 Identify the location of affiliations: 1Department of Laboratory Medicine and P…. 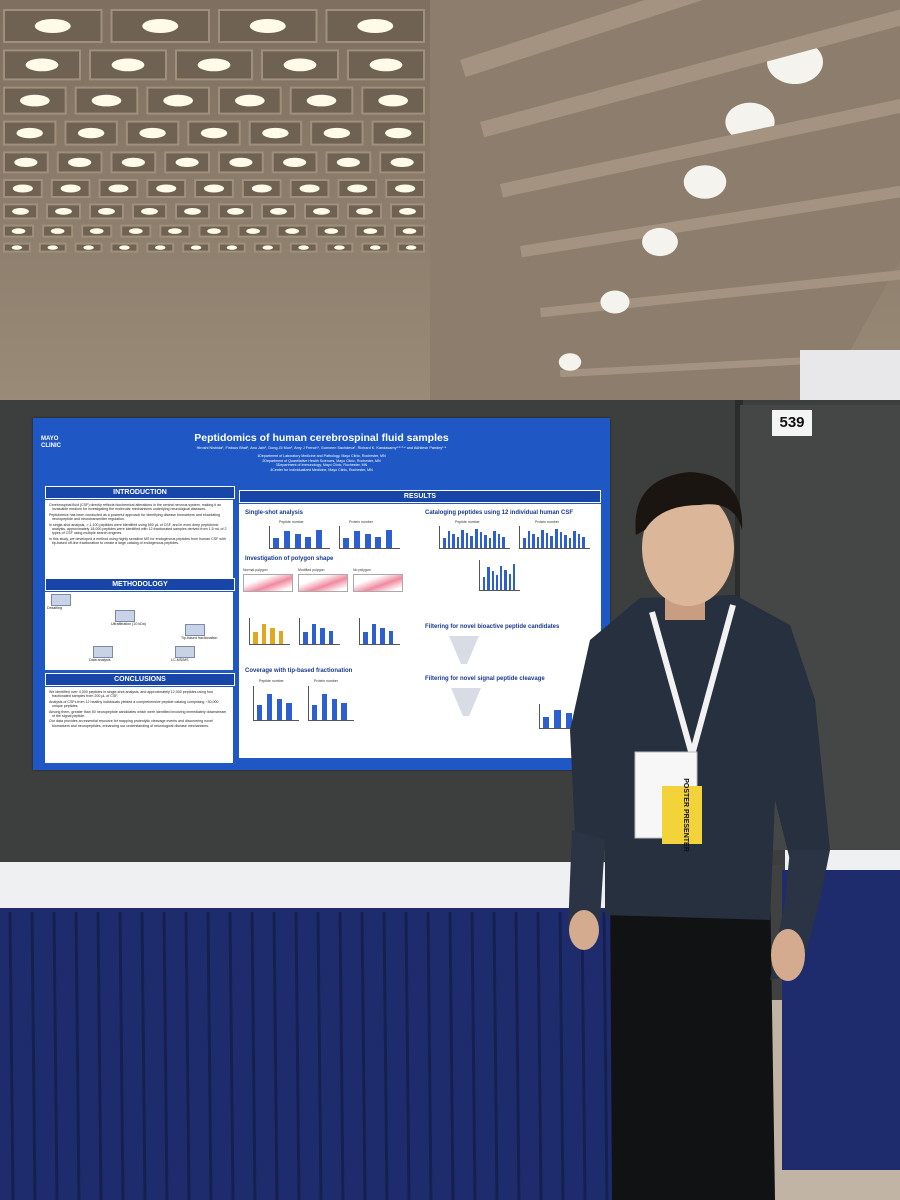
(321, 463).